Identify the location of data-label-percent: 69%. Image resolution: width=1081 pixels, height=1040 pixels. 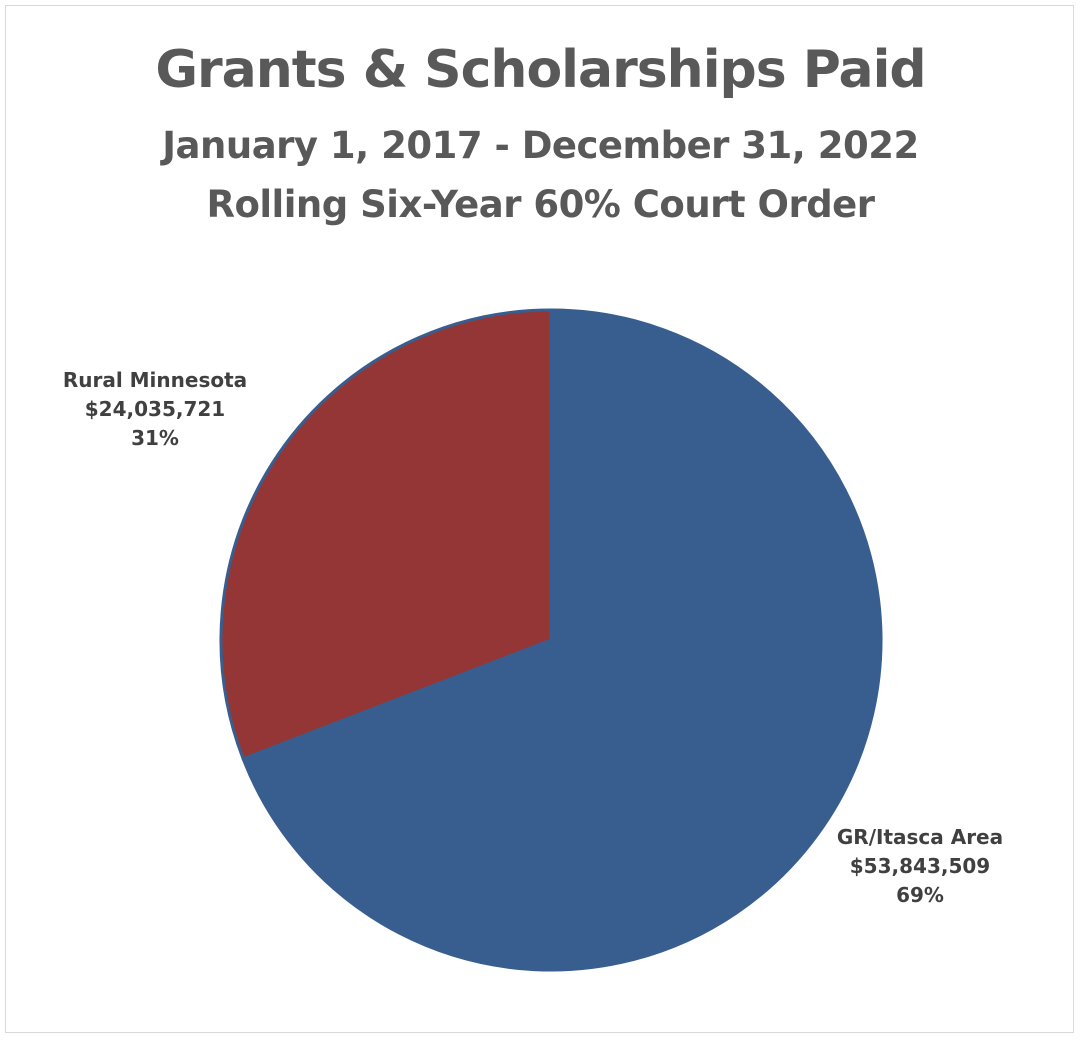
(920, 895).